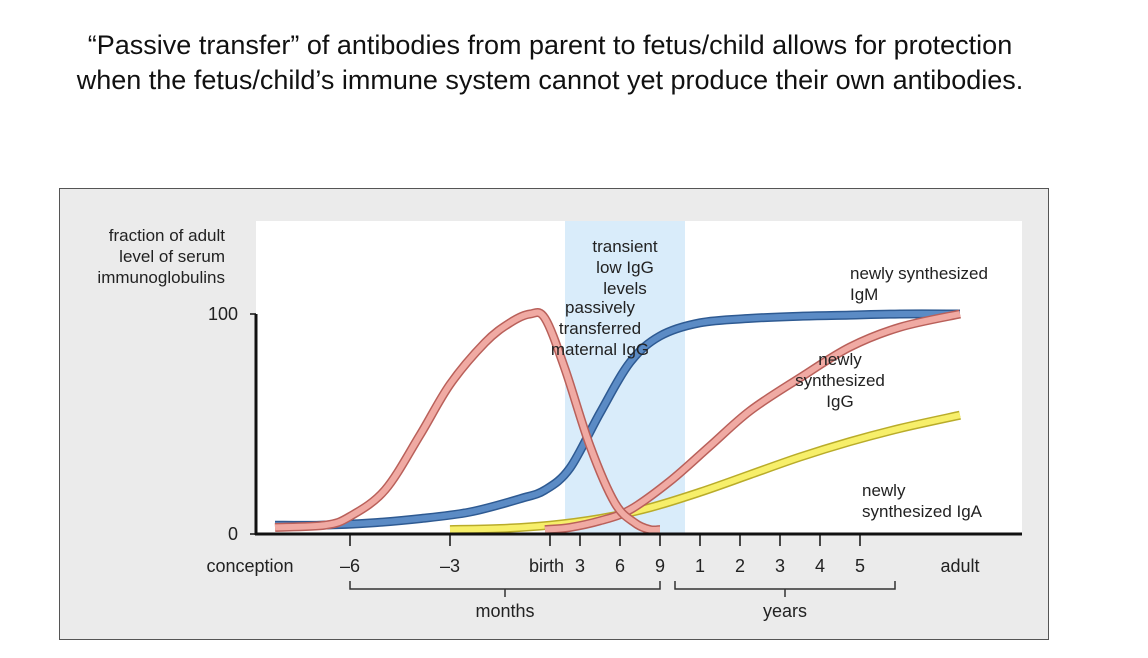  Describe the element at coordinates (600, 307) in the screenshot. I see `label-maternal-igg-line-1: passively` at that location.